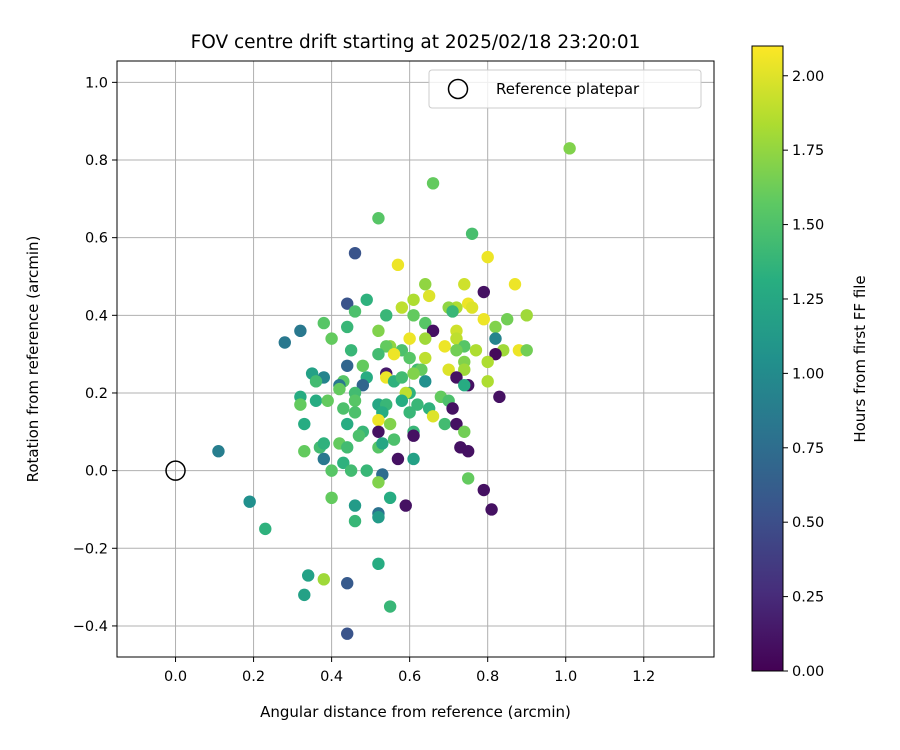  I want to click on legend: Reference platepar, so click(565, 89).